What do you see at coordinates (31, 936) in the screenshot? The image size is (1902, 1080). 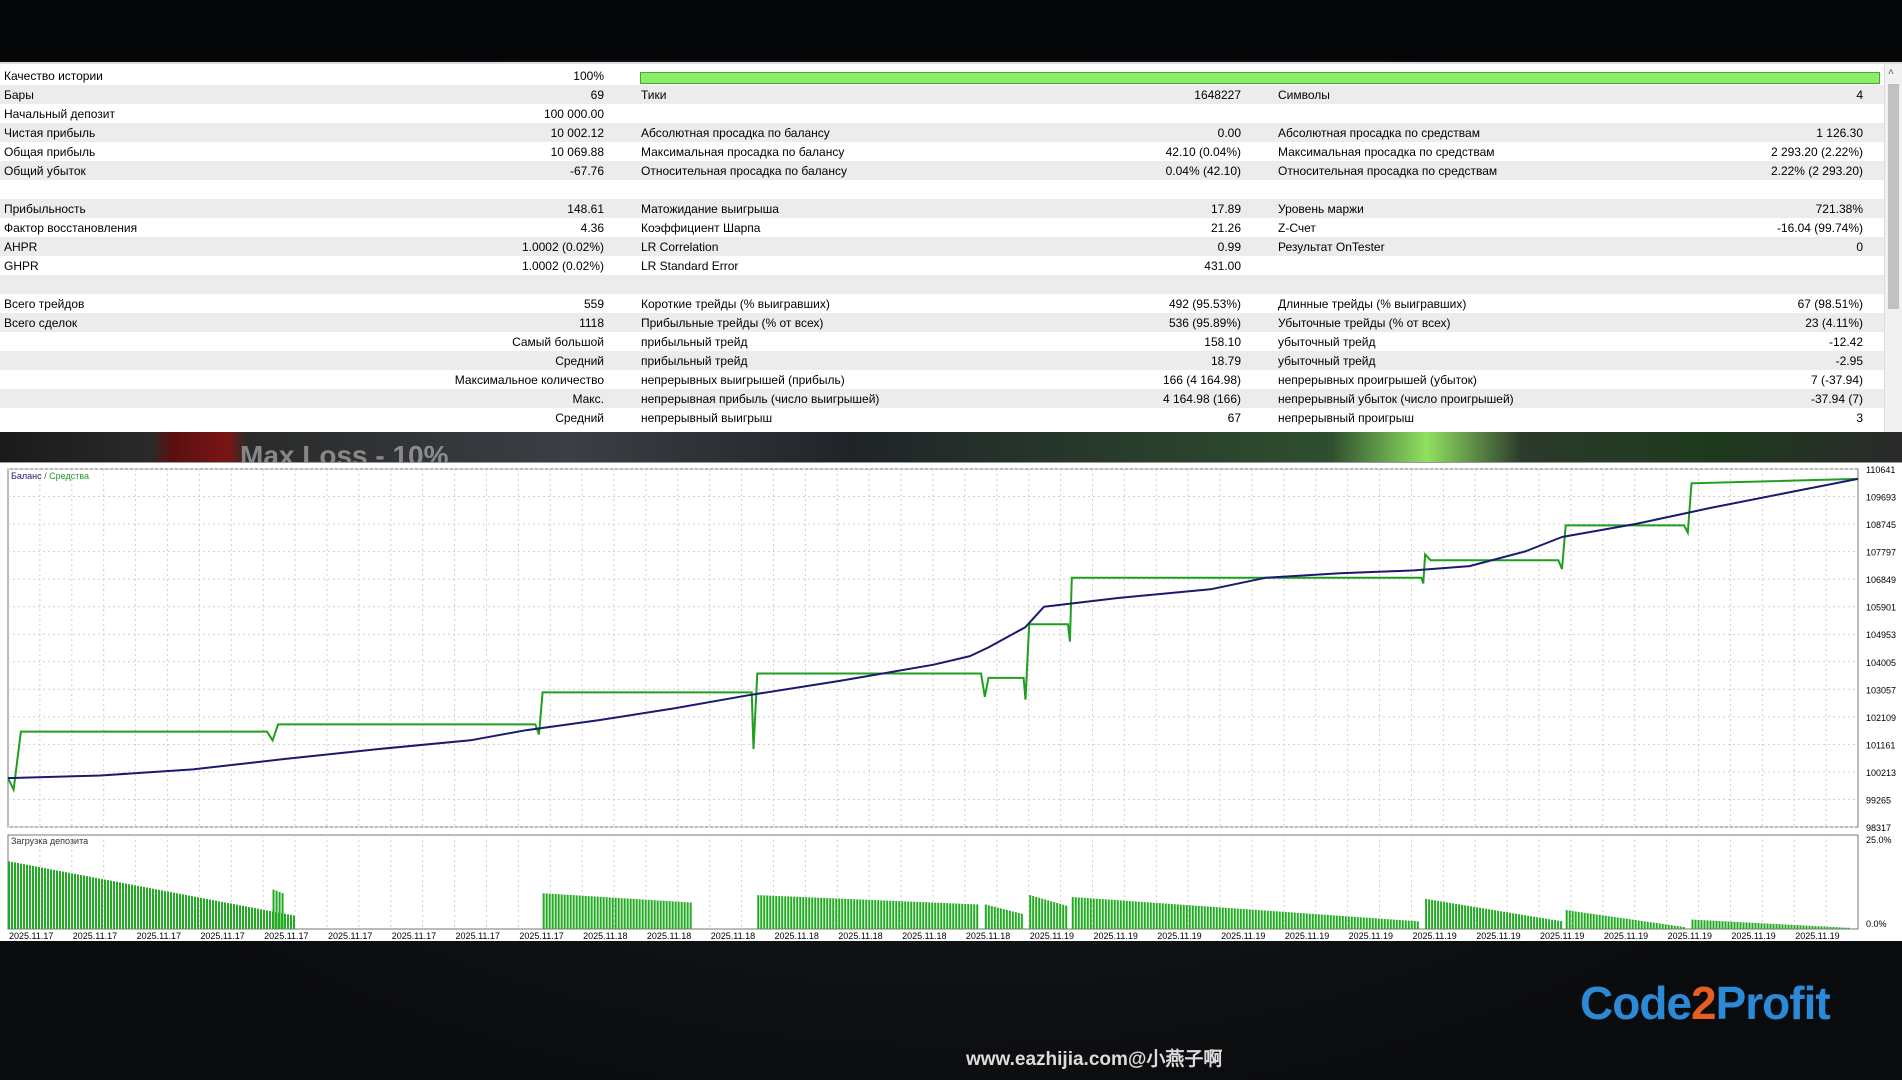 I see `x-tick-label: 2025.11.17` at bounding box center [31, 936].